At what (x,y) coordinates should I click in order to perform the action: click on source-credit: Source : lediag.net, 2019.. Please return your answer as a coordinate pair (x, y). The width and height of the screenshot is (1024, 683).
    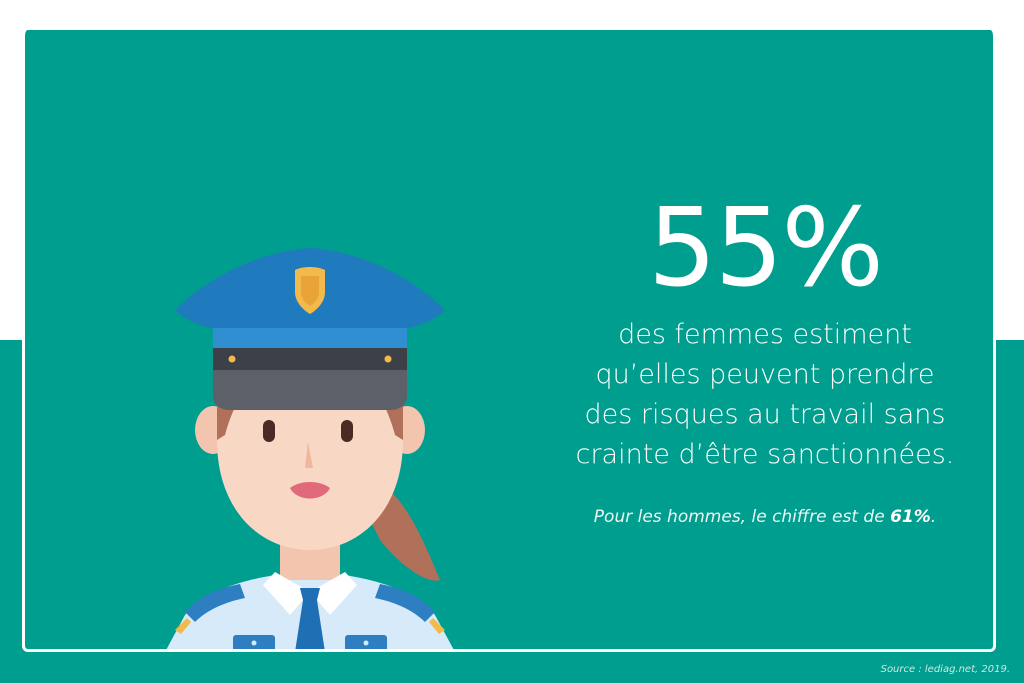
    Looking at the image, I should click on (945, 669).